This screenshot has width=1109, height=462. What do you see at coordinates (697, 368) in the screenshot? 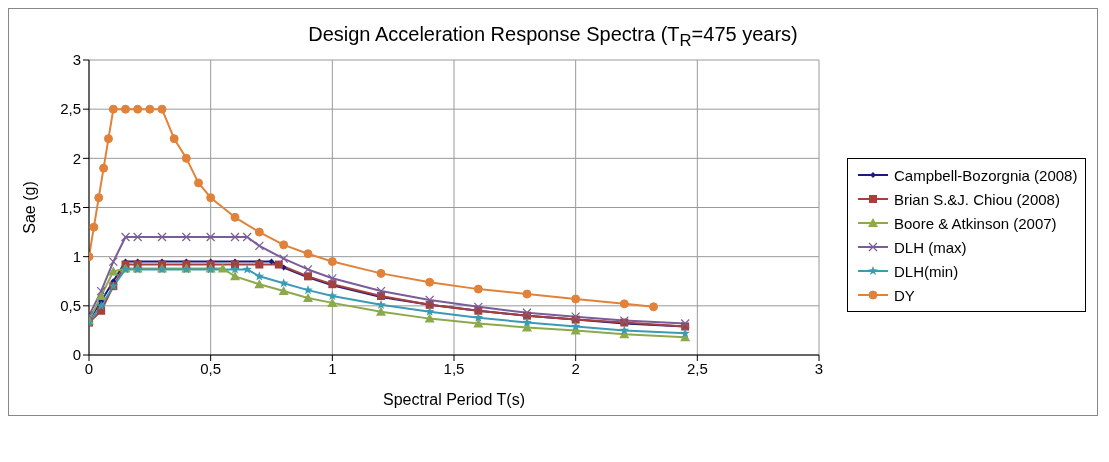
I see `x-tick-label: 2,5` at bounding box center [697, 368].